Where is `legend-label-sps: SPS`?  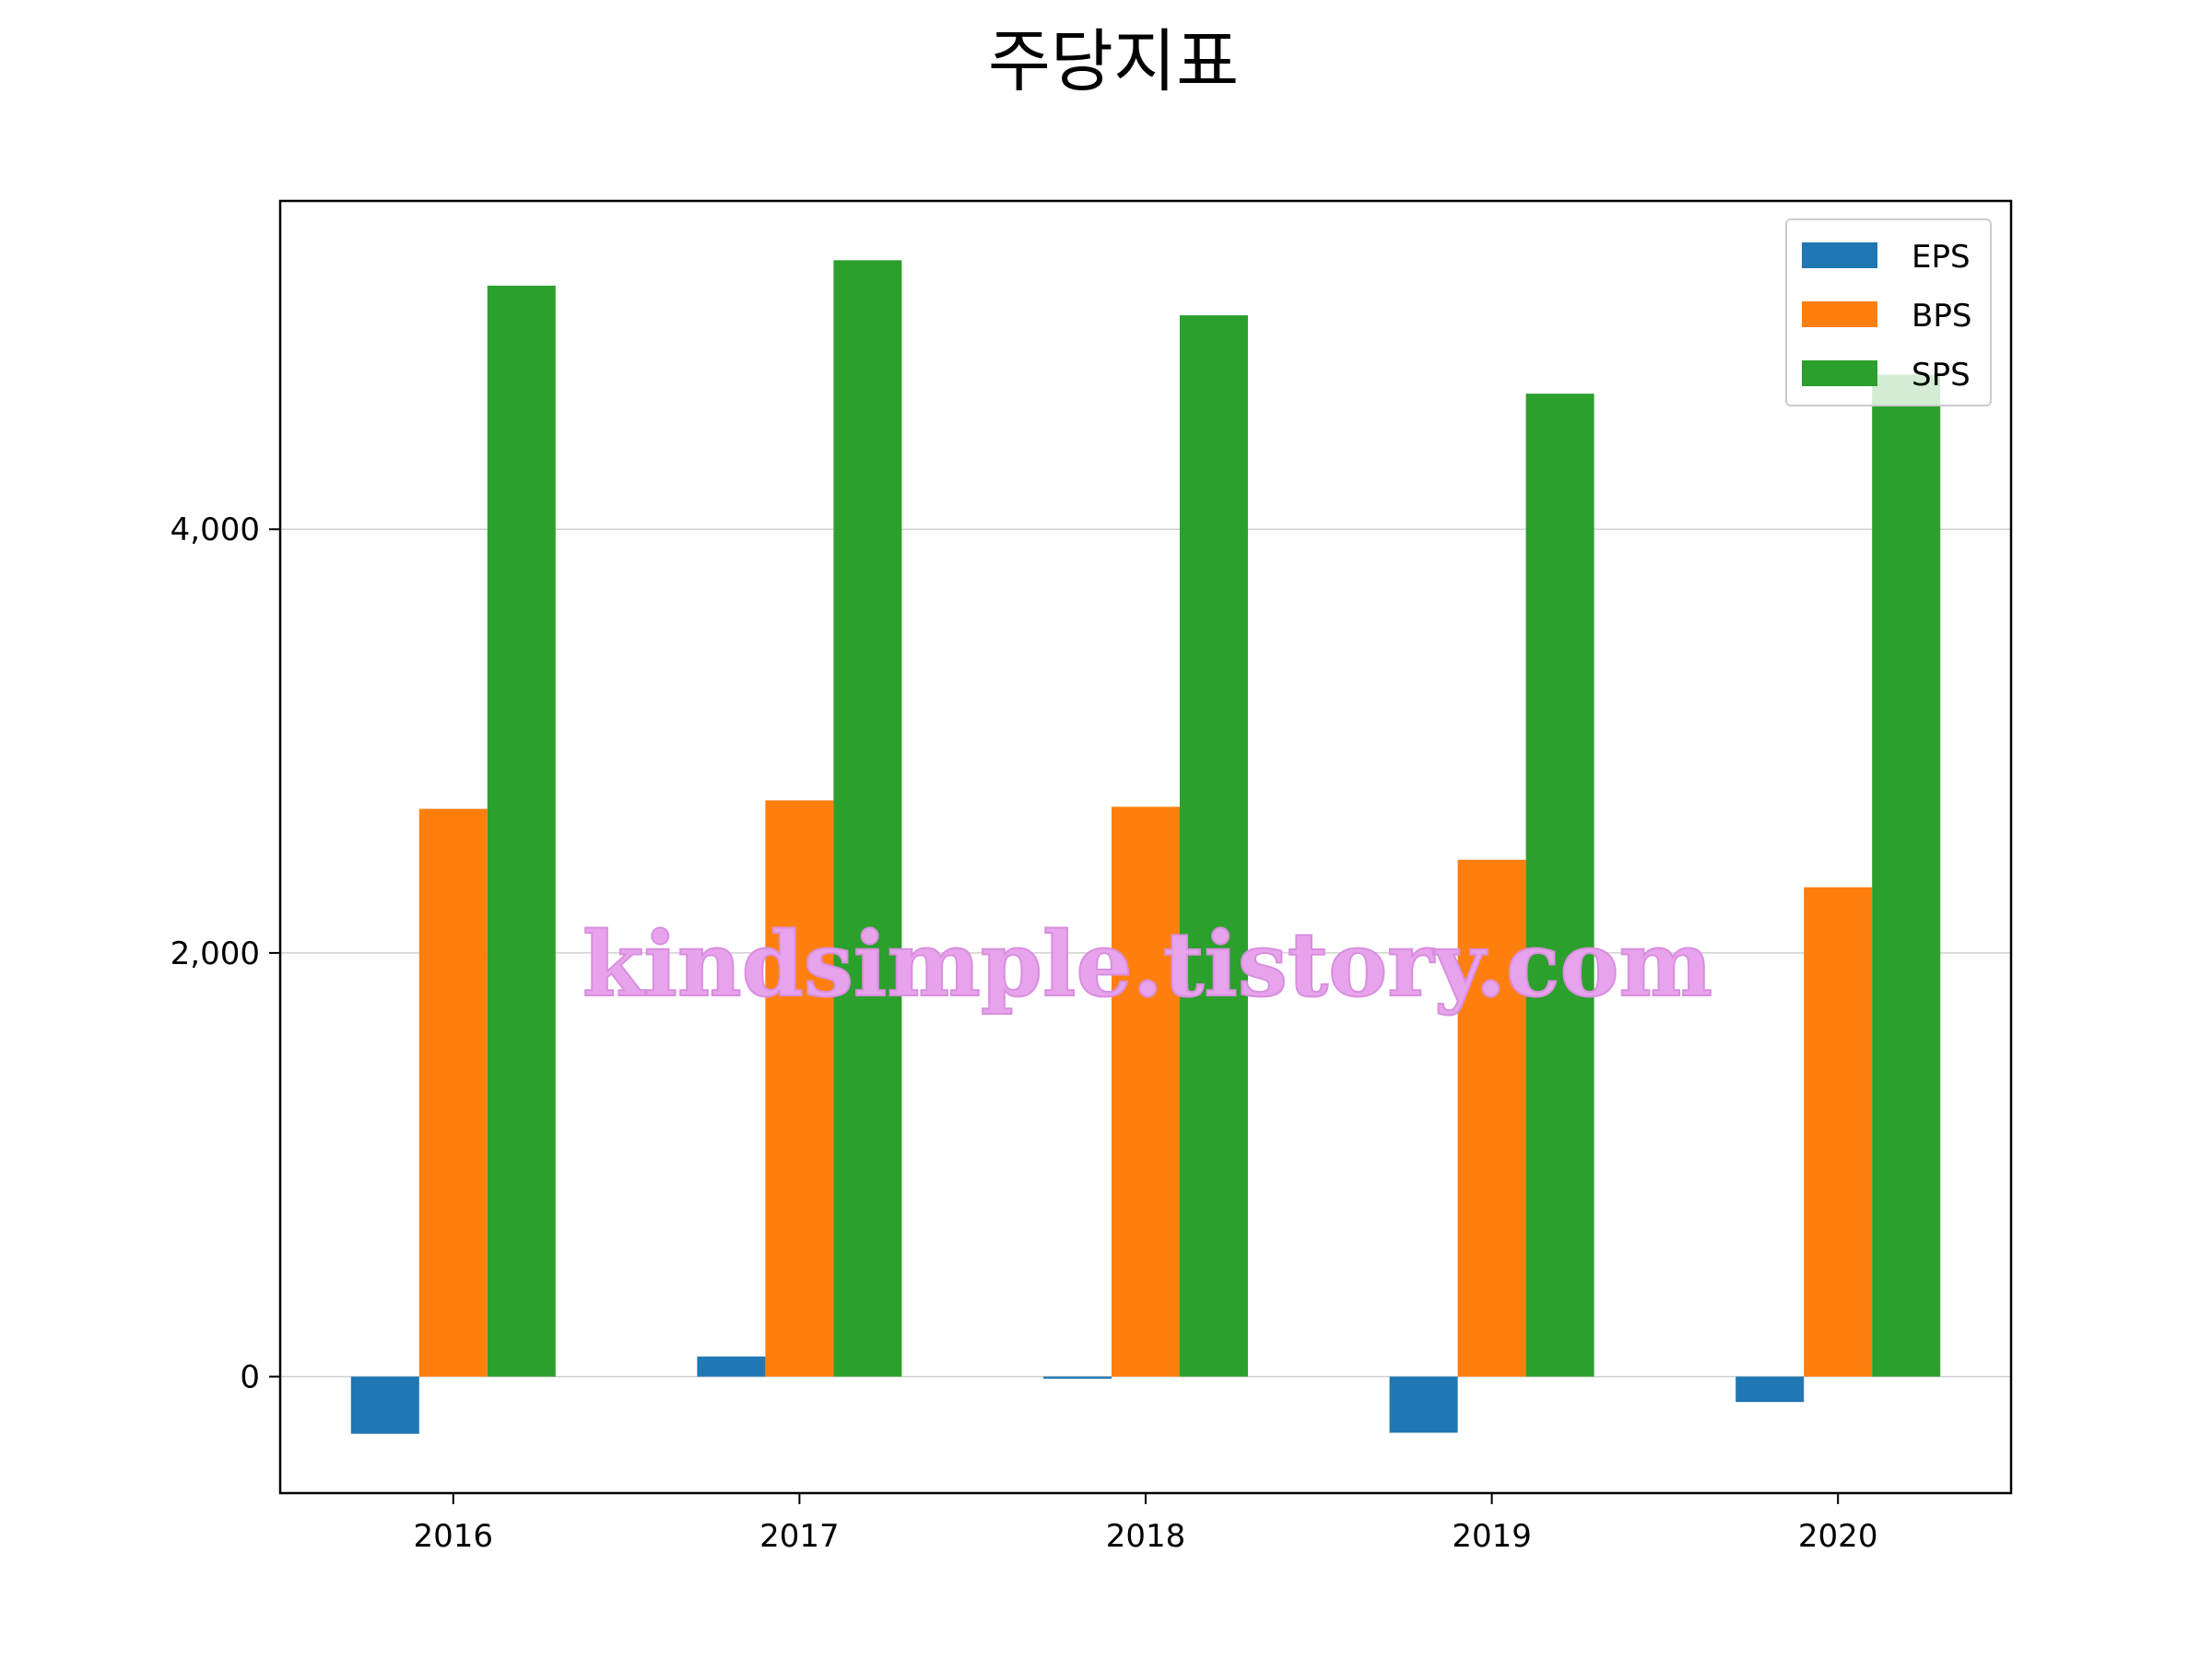
legend-label-sps: SPS is located at coordinates (1941, 375).